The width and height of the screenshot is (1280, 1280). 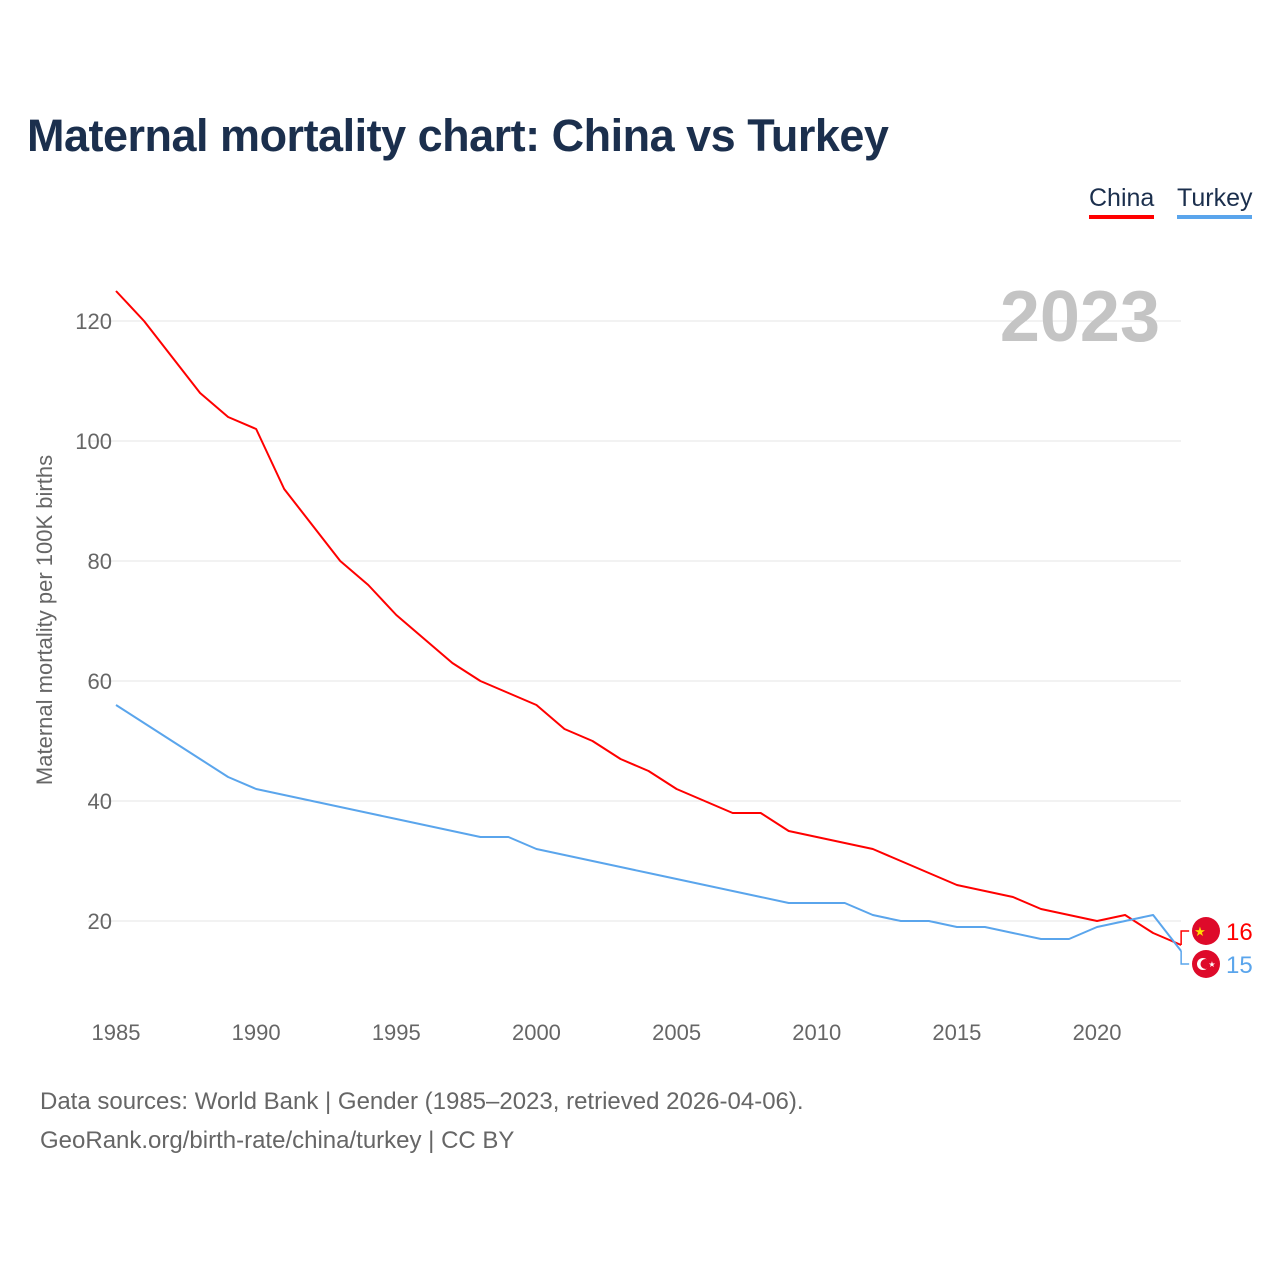 What do you see at coordinates (93, 321) in the screenshot?
I see `y-tick-label: 120` at bounding box center [93, 321].